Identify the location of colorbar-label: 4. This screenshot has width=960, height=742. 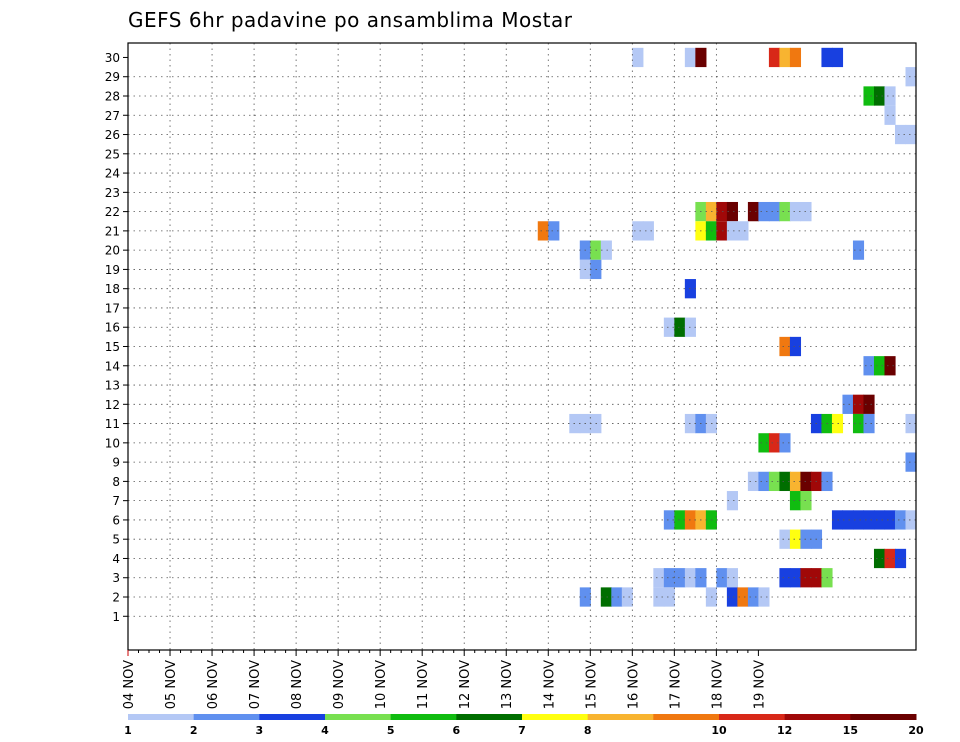
(325, 730).